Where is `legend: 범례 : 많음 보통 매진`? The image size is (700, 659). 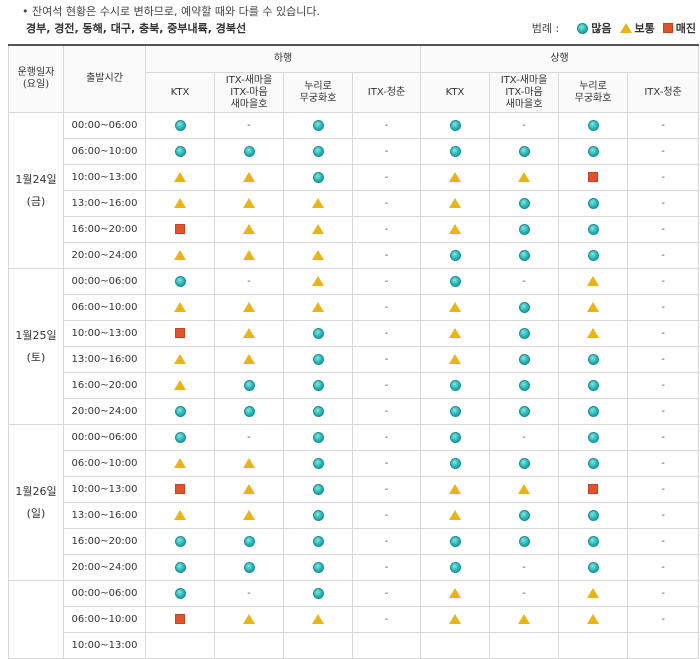 legend: 범례 : 많음 보통 매진 is located at coordinates (614, 28).